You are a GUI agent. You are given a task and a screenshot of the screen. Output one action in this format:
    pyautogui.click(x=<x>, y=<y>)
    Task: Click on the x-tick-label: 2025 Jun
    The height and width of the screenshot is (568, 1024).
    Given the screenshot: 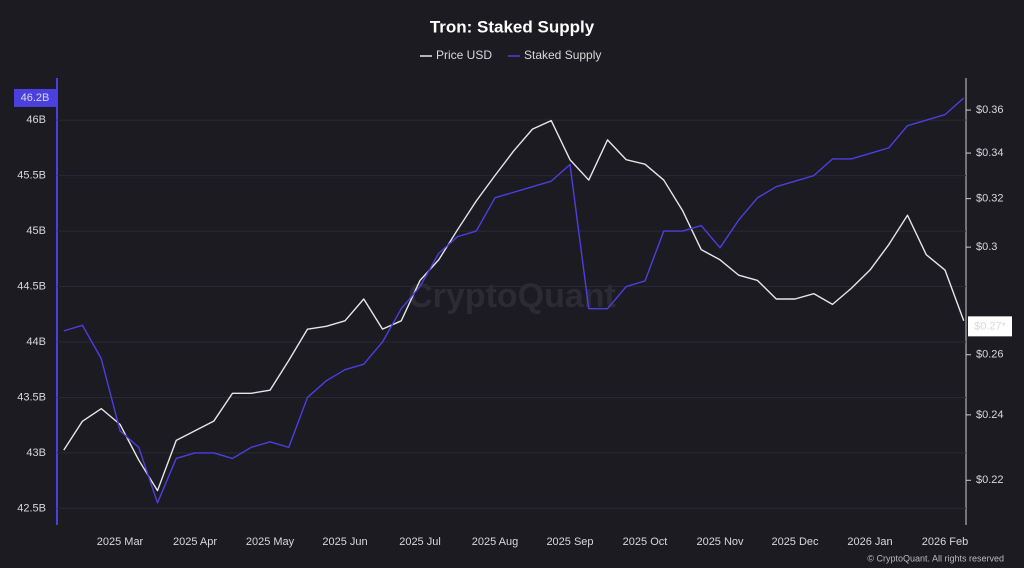 What is the action you would take?
    pyautogui.click(x=344, y=542)
    